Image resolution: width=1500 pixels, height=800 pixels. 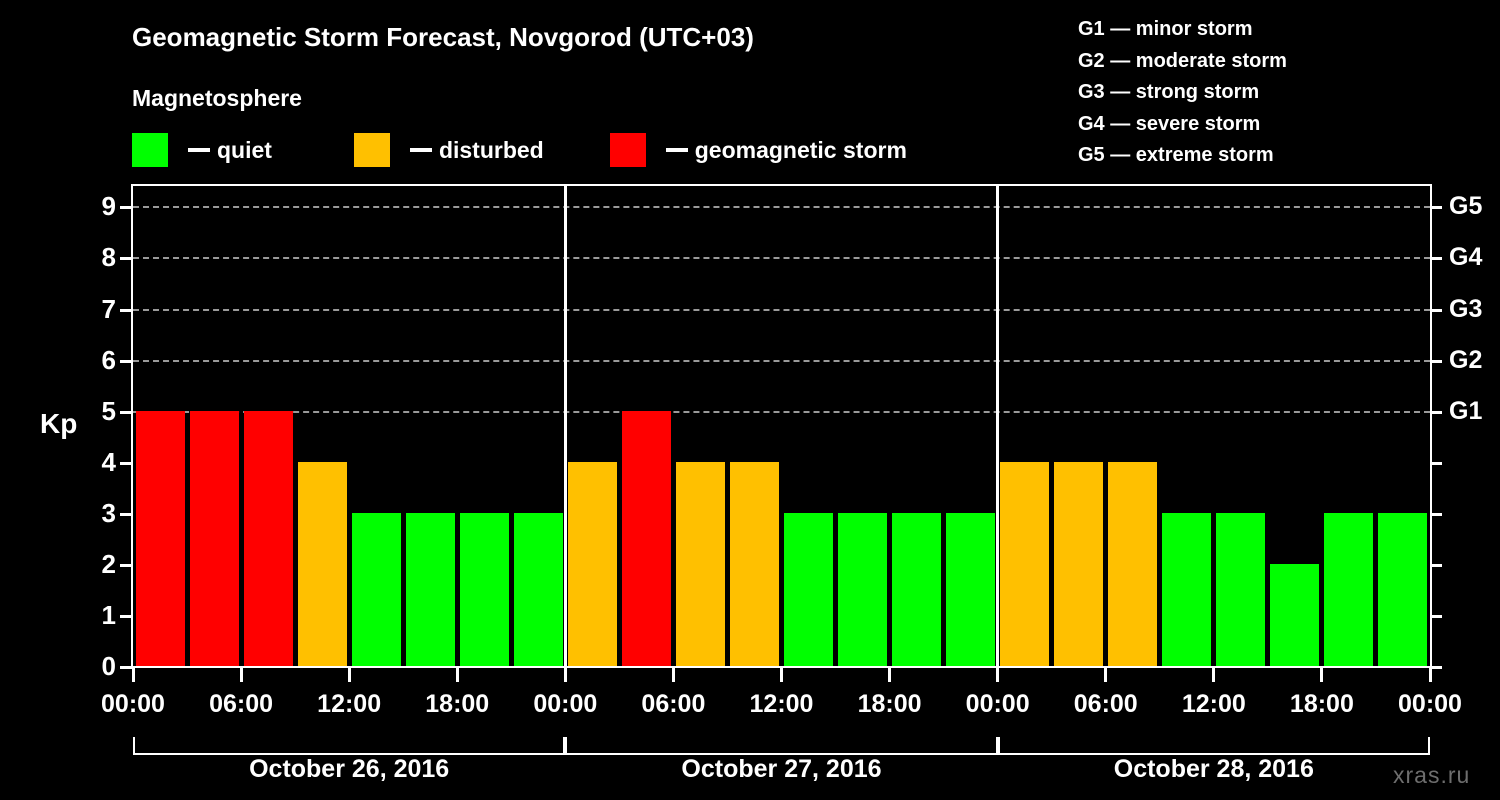 What do you see at coordinates (371, 150) in the screenshot?
I see `orange-swatch-icon` at bounding box center [371, 150].